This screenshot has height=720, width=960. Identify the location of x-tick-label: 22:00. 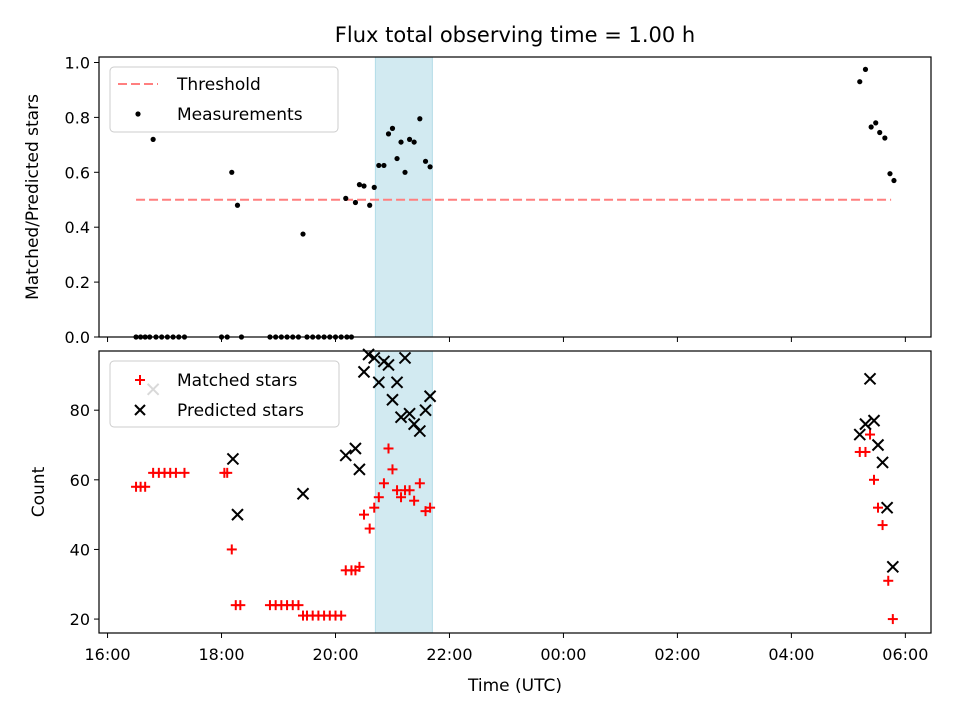
(449, 654).